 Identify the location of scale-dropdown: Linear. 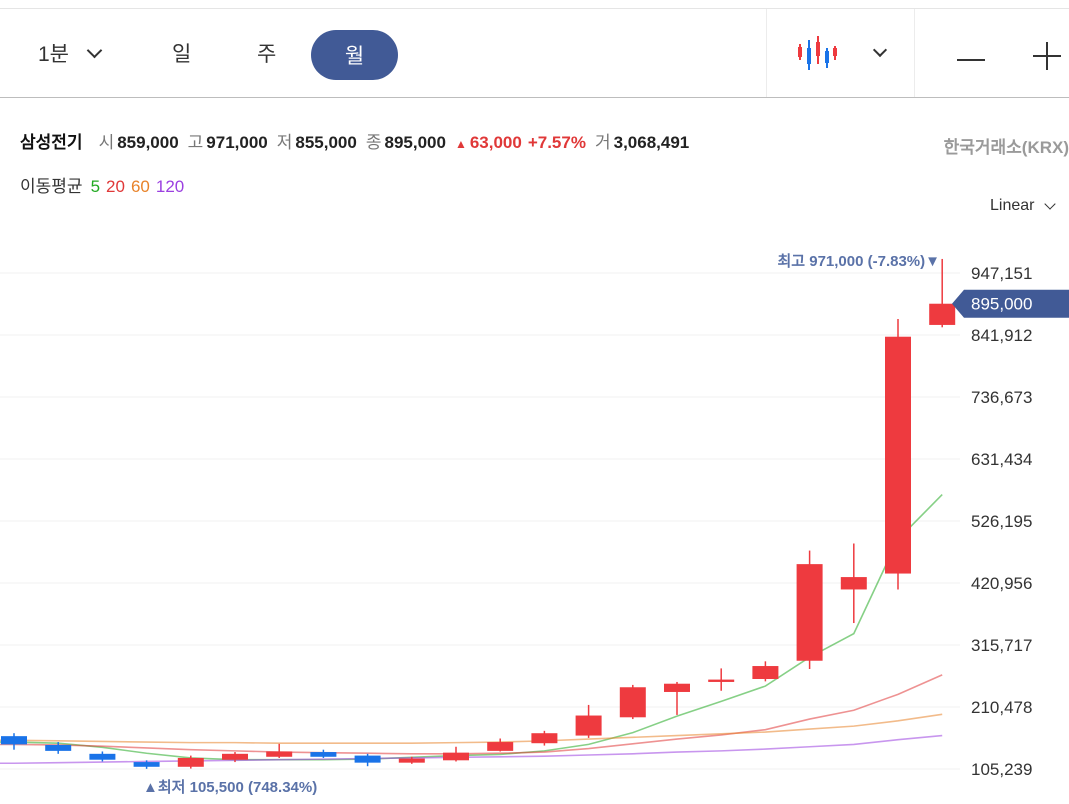
(1023, 206).